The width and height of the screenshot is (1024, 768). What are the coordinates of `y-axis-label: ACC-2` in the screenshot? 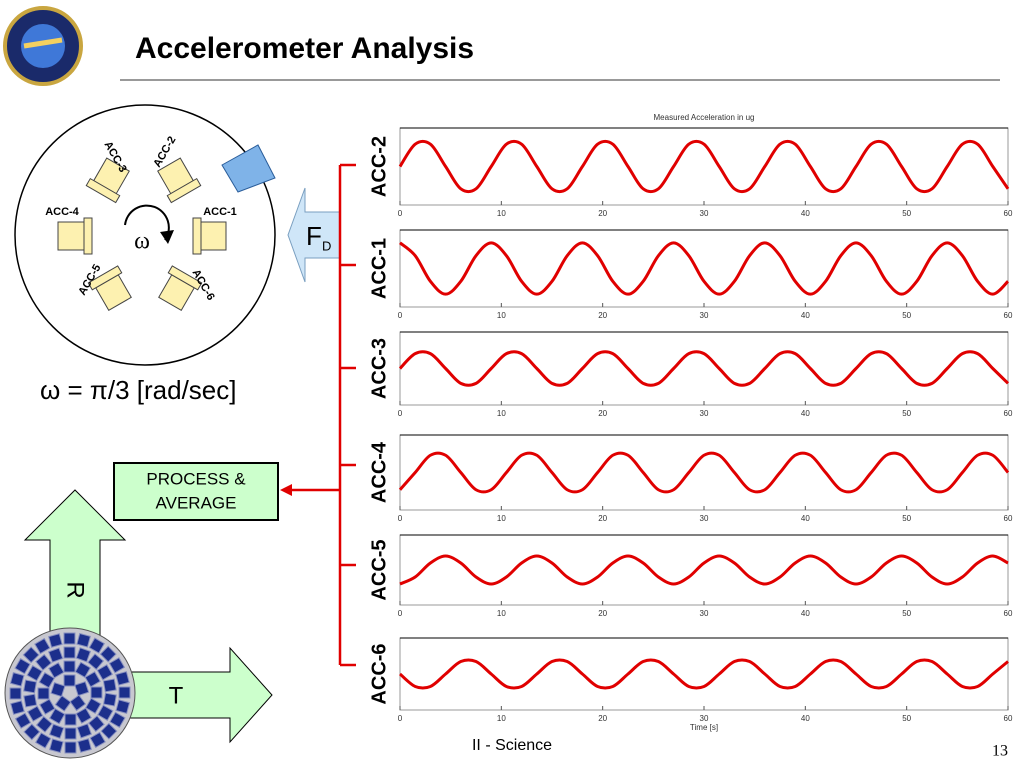 It's located at (379, 166).